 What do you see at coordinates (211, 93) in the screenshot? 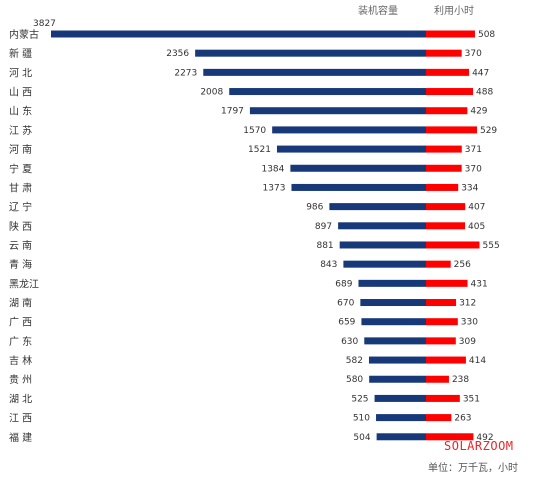
I see `capacity-value-label: 2008` at bounding box center [211, 93].